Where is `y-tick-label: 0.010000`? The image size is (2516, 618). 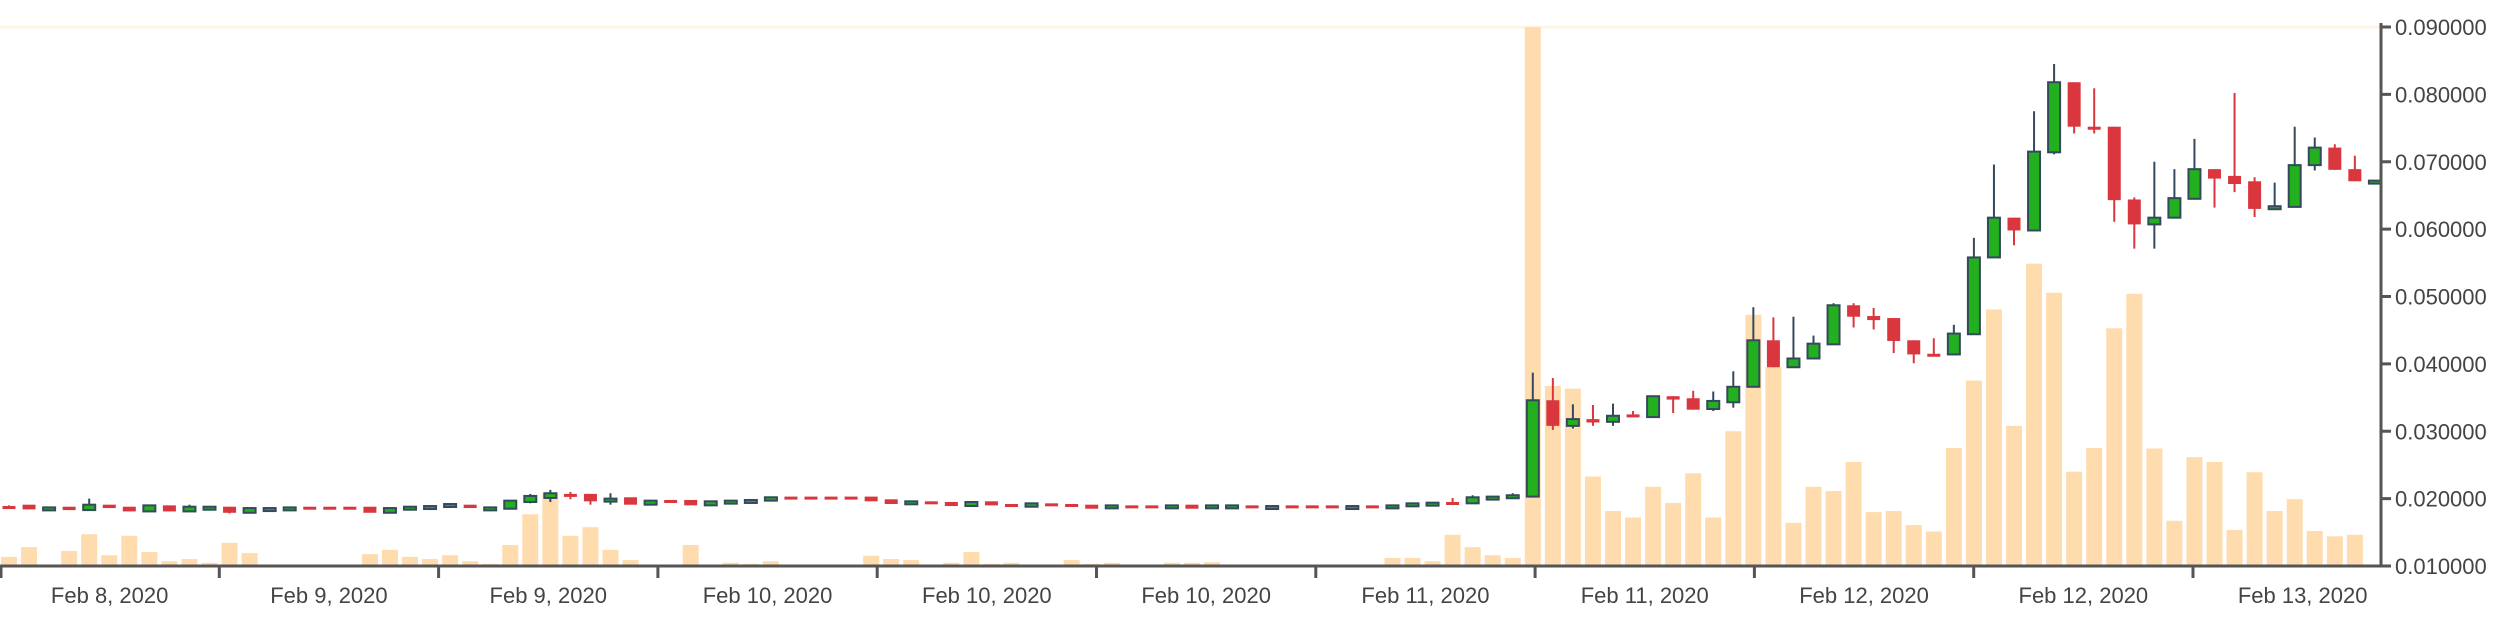
y-tick-label: 0.010000 is located at coordinates (2441, 566).